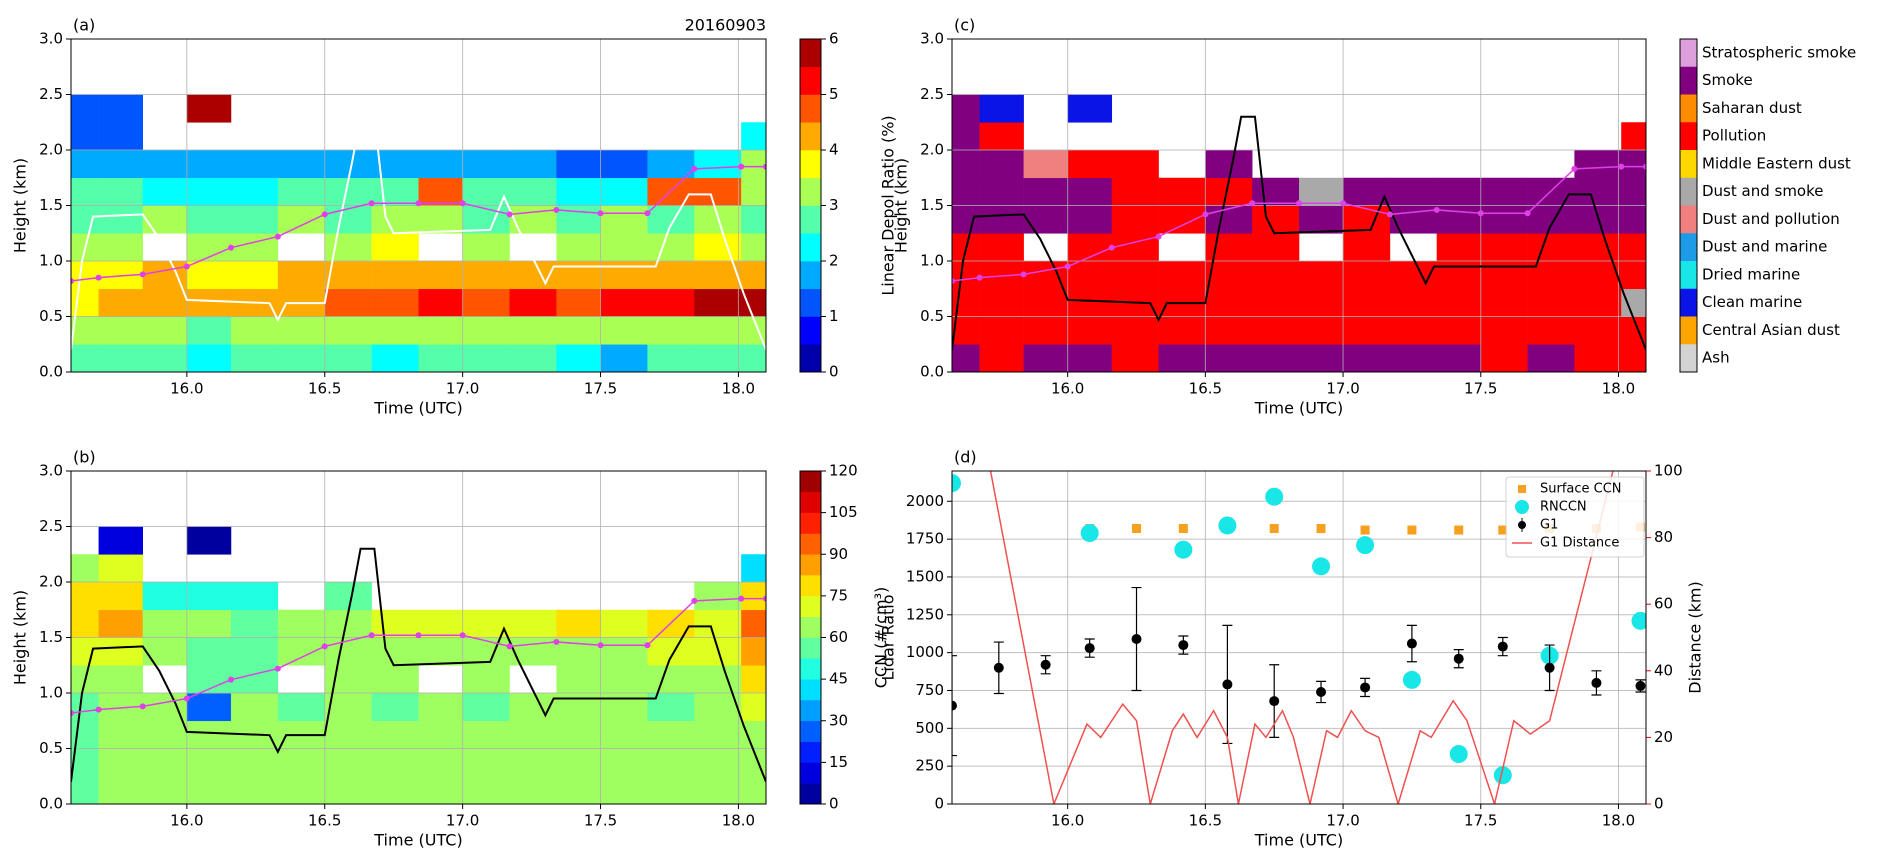 This screenshot has width=1892, height=864. I want to click on y-axis-label: CCN (#/cm³), so click(881, 637).